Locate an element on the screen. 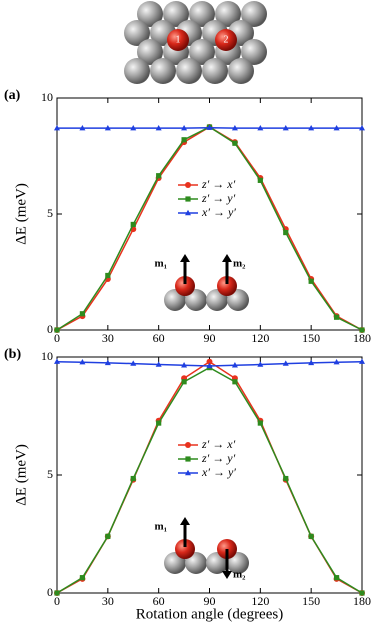 The width and height of the screenshot is (374, 627). y-tick-label: 0 is located at coordinates (50, 329).